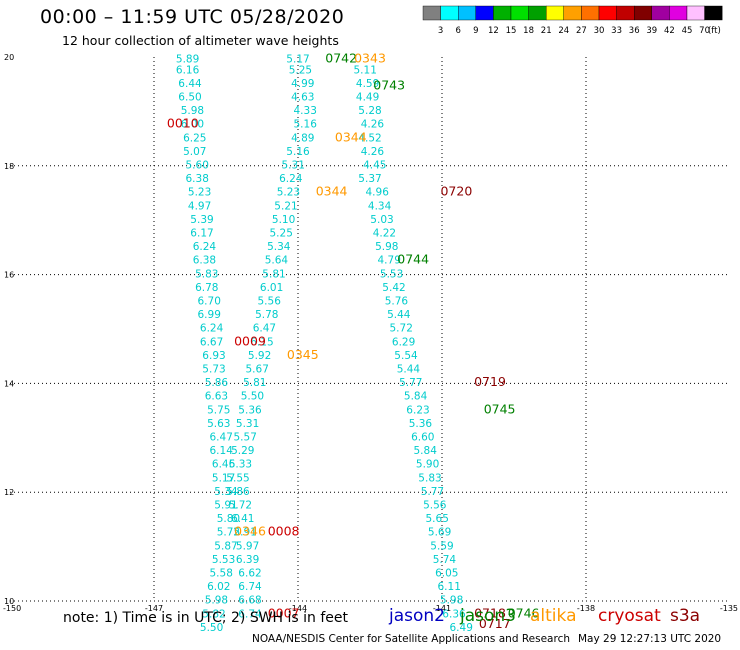 This screenshot has width=740, height=650. What do you see at coordinates (216, 601) in the screenshot?
I see `swh-value: 5.98` at bounding box center [216, 601].